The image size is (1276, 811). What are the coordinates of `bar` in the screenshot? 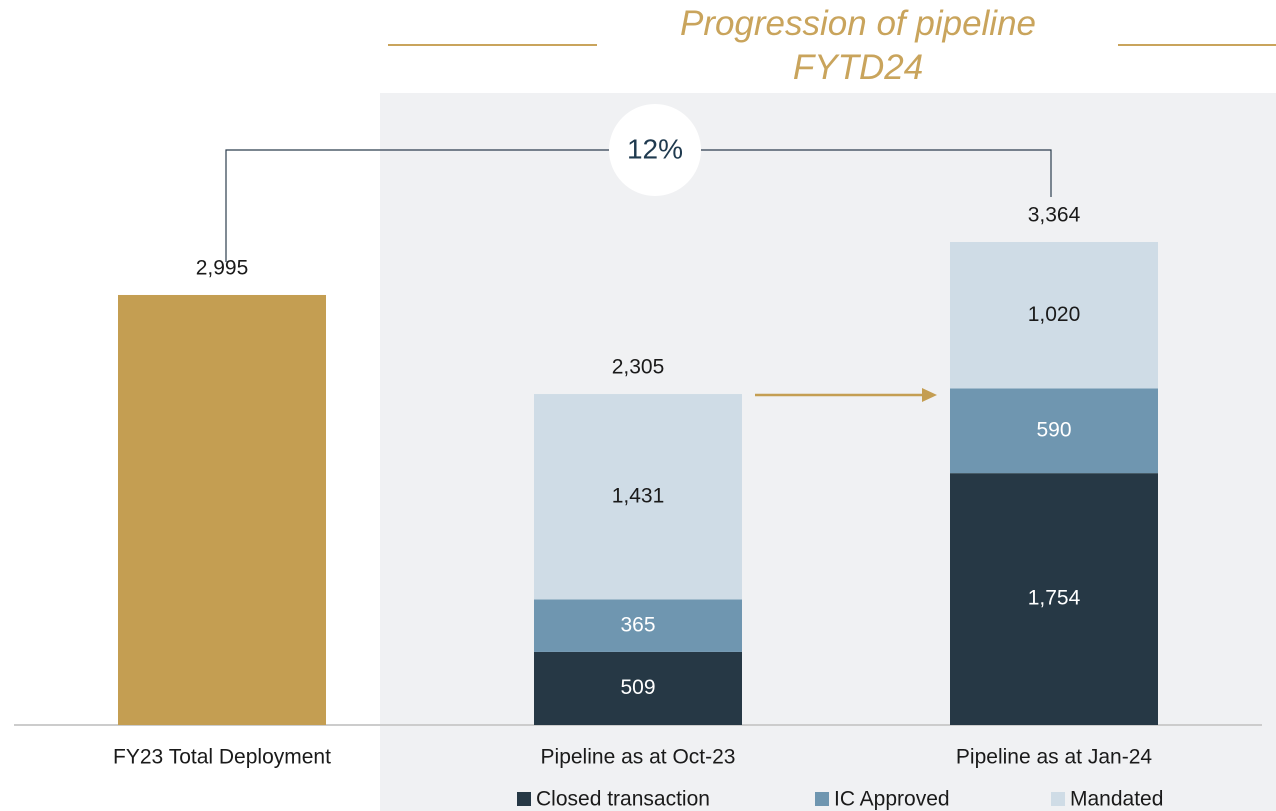 It's located at (222, 509).